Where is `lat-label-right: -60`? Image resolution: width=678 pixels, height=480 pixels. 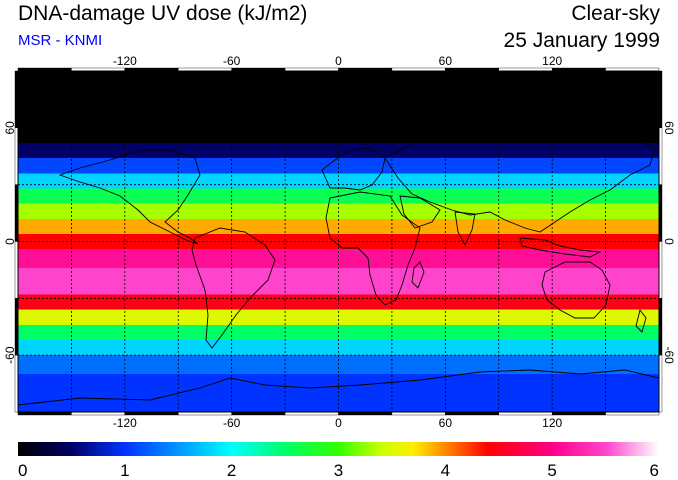 lat-label-right: -60 is located at coordinates (669, 355).